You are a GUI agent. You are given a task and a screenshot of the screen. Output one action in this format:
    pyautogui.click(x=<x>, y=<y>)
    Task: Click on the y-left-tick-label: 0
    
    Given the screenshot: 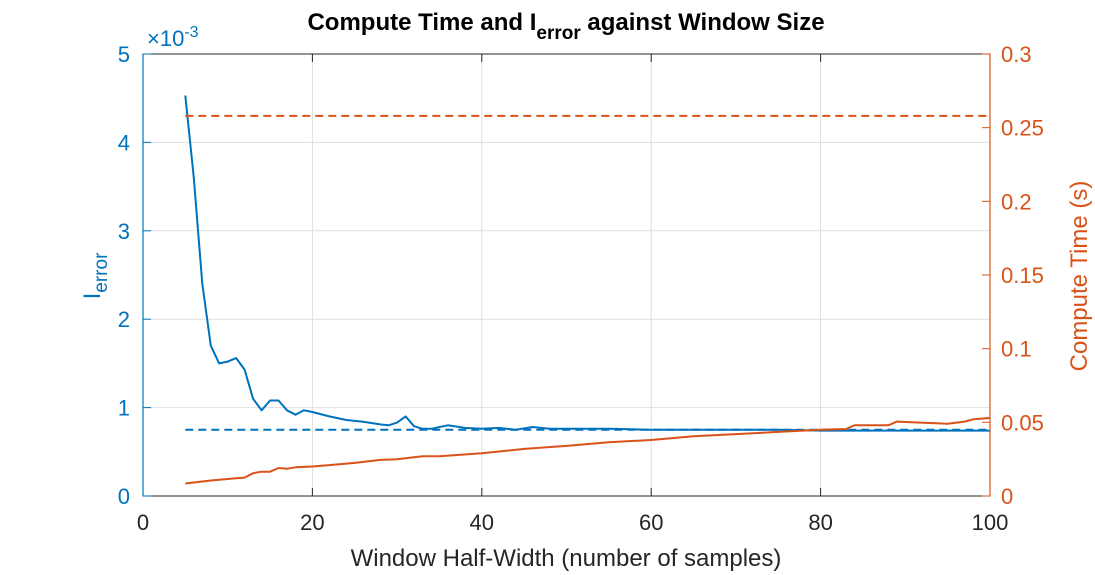 What is the action you would take?
    pyautogui.click(x=124, y=496)
    